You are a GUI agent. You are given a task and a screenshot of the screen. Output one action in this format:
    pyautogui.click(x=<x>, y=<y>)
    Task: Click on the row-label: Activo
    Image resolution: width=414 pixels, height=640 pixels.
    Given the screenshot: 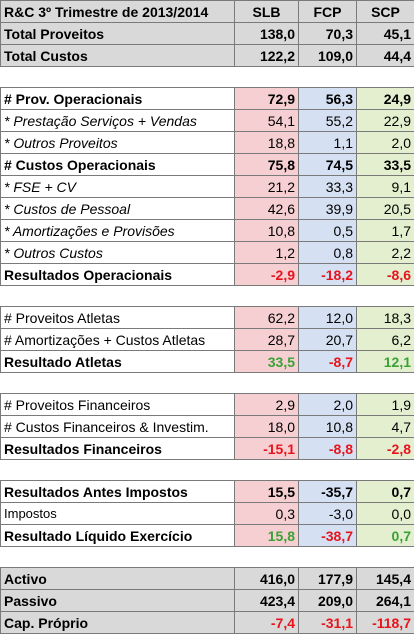 What is the action you would take?
    pyautogui.click(x=117, y=578)
    